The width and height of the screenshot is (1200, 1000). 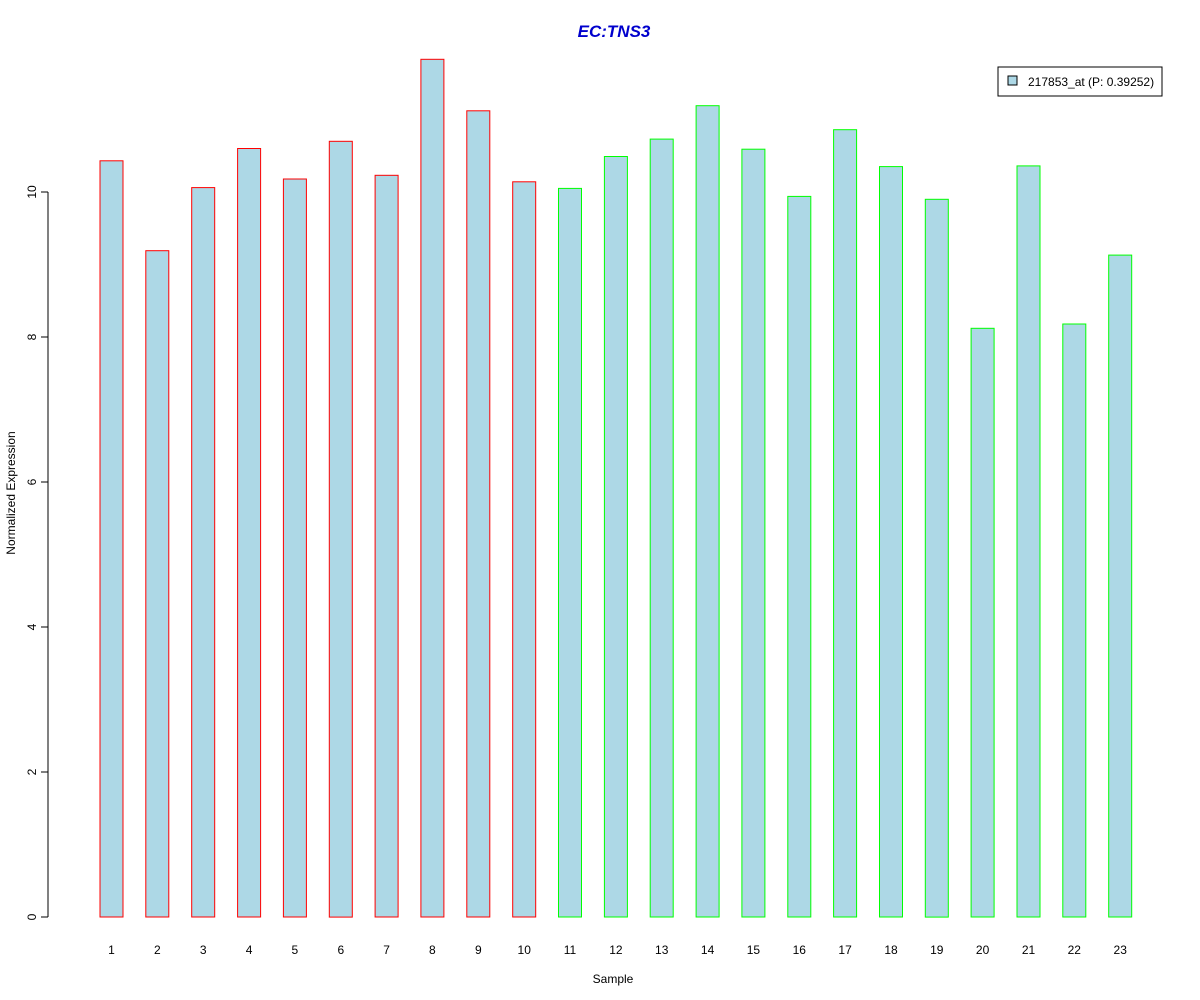 I want to click on legend: 217853_at (P: 0.39252), so click(x=1080, y=81).